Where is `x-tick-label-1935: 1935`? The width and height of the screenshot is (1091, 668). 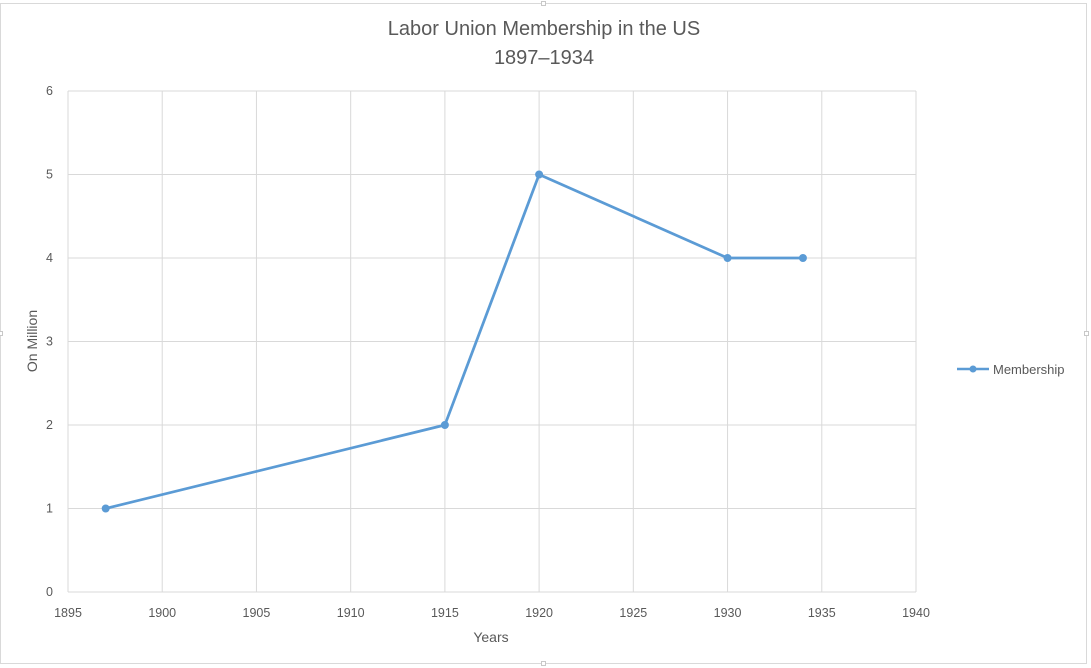 x-tick-label-1935: 1935 is located at coordinates (822, 613).